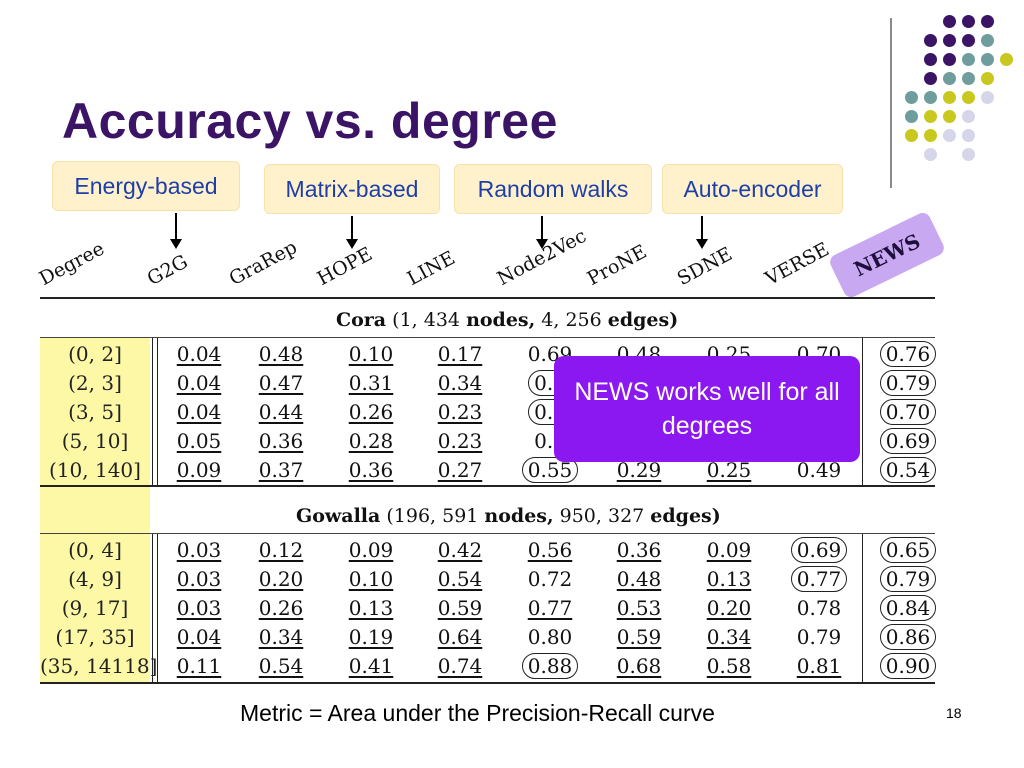  I want to click on degree-column-highlight, so click(95, 511).